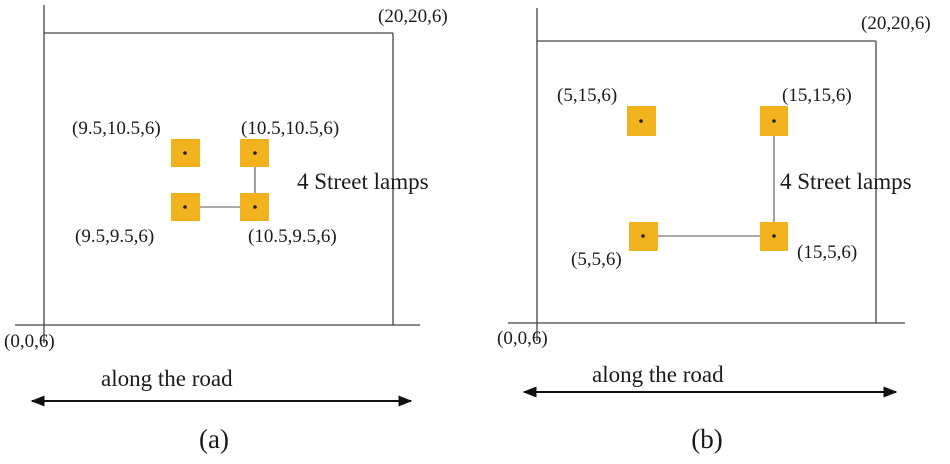 This screenshot has height=464, width=950. Describe the element at coordinates (114, 236) in the screenshot. I see `lamp-label: (9.5,9.5,6)` at that location.